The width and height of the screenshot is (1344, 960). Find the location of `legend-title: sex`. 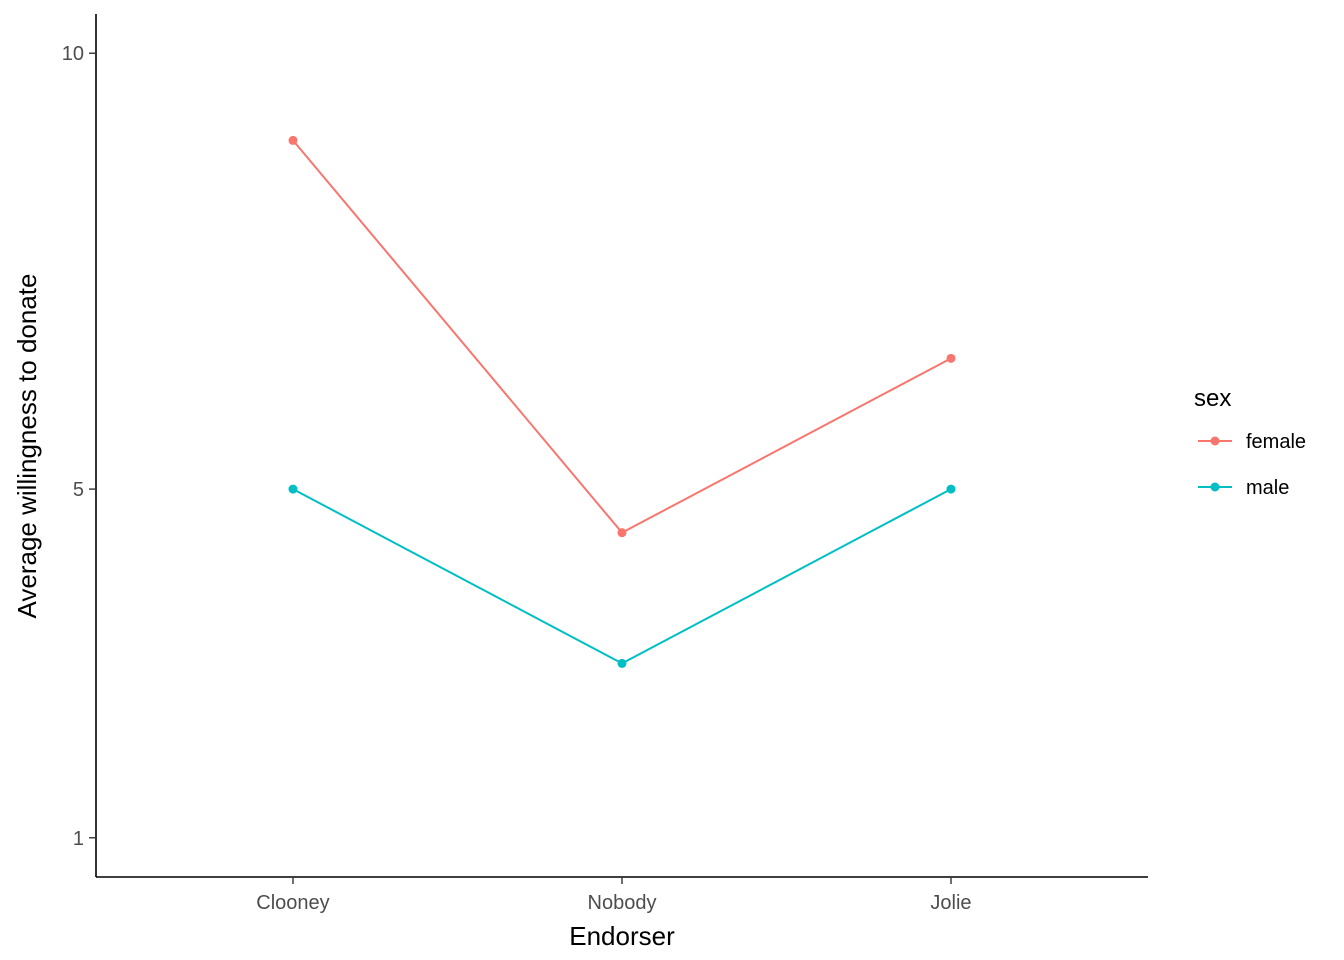

legend-title: sex is located at coordinates (1212, 398).